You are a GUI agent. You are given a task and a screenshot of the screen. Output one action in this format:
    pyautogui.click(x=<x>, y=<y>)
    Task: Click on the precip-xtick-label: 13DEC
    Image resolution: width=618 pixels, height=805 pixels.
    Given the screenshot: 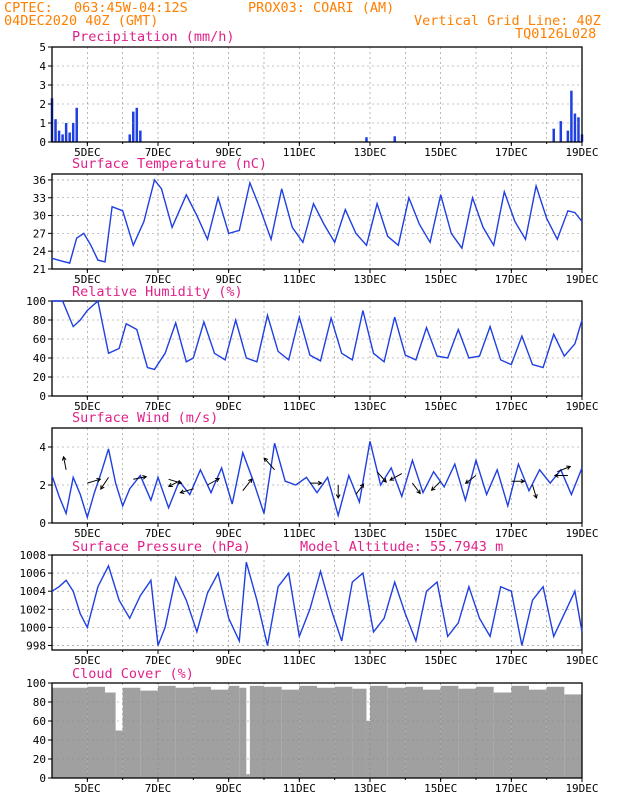 What is the action you would take?
    pyautogui.click(x=369, y=152)
    